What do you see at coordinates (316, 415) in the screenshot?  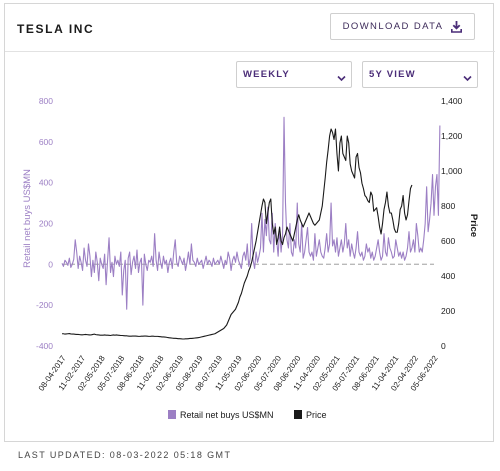 I see `legend-label-price: Price` at bounding box center [316, 415].